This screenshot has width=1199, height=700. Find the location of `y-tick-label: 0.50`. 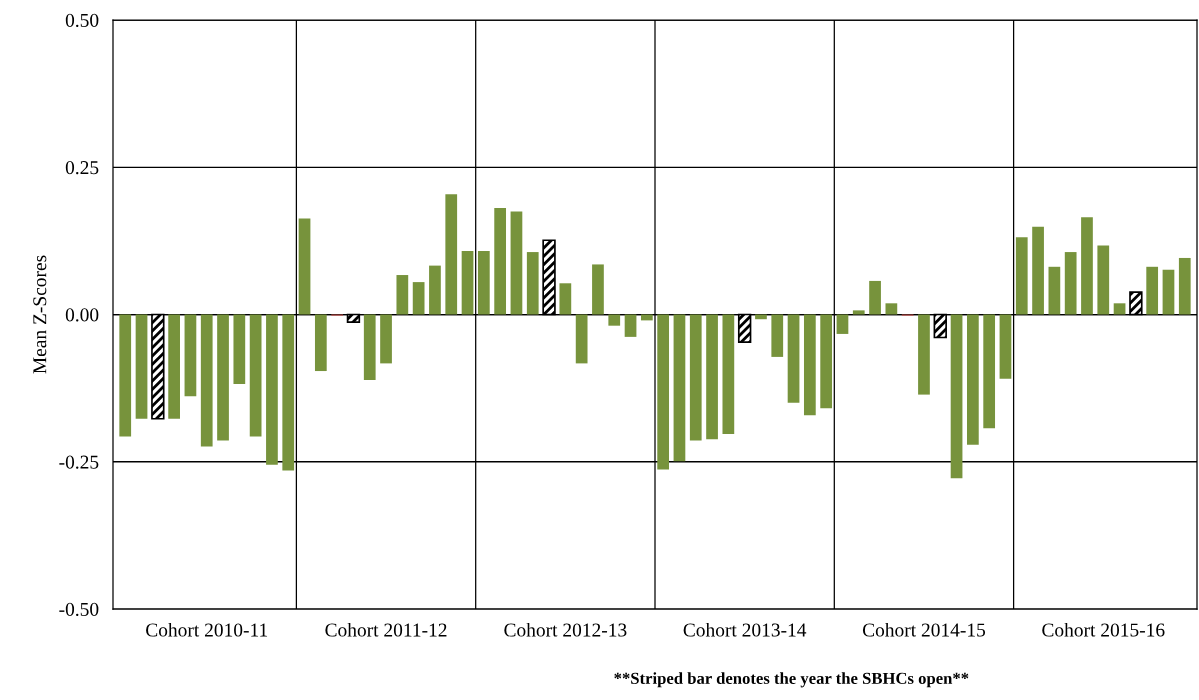

y-tick-label: 0.50 is located at coordinates (82, 20).